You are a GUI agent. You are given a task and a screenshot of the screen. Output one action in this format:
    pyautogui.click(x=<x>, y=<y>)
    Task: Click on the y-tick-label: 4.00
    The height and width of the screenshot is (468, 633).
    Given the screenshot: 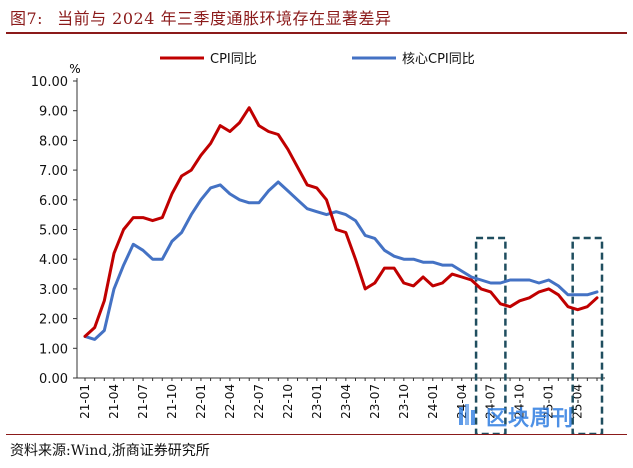 What is the action you would take?
    pyautogui.click(x=53, y=260)
    